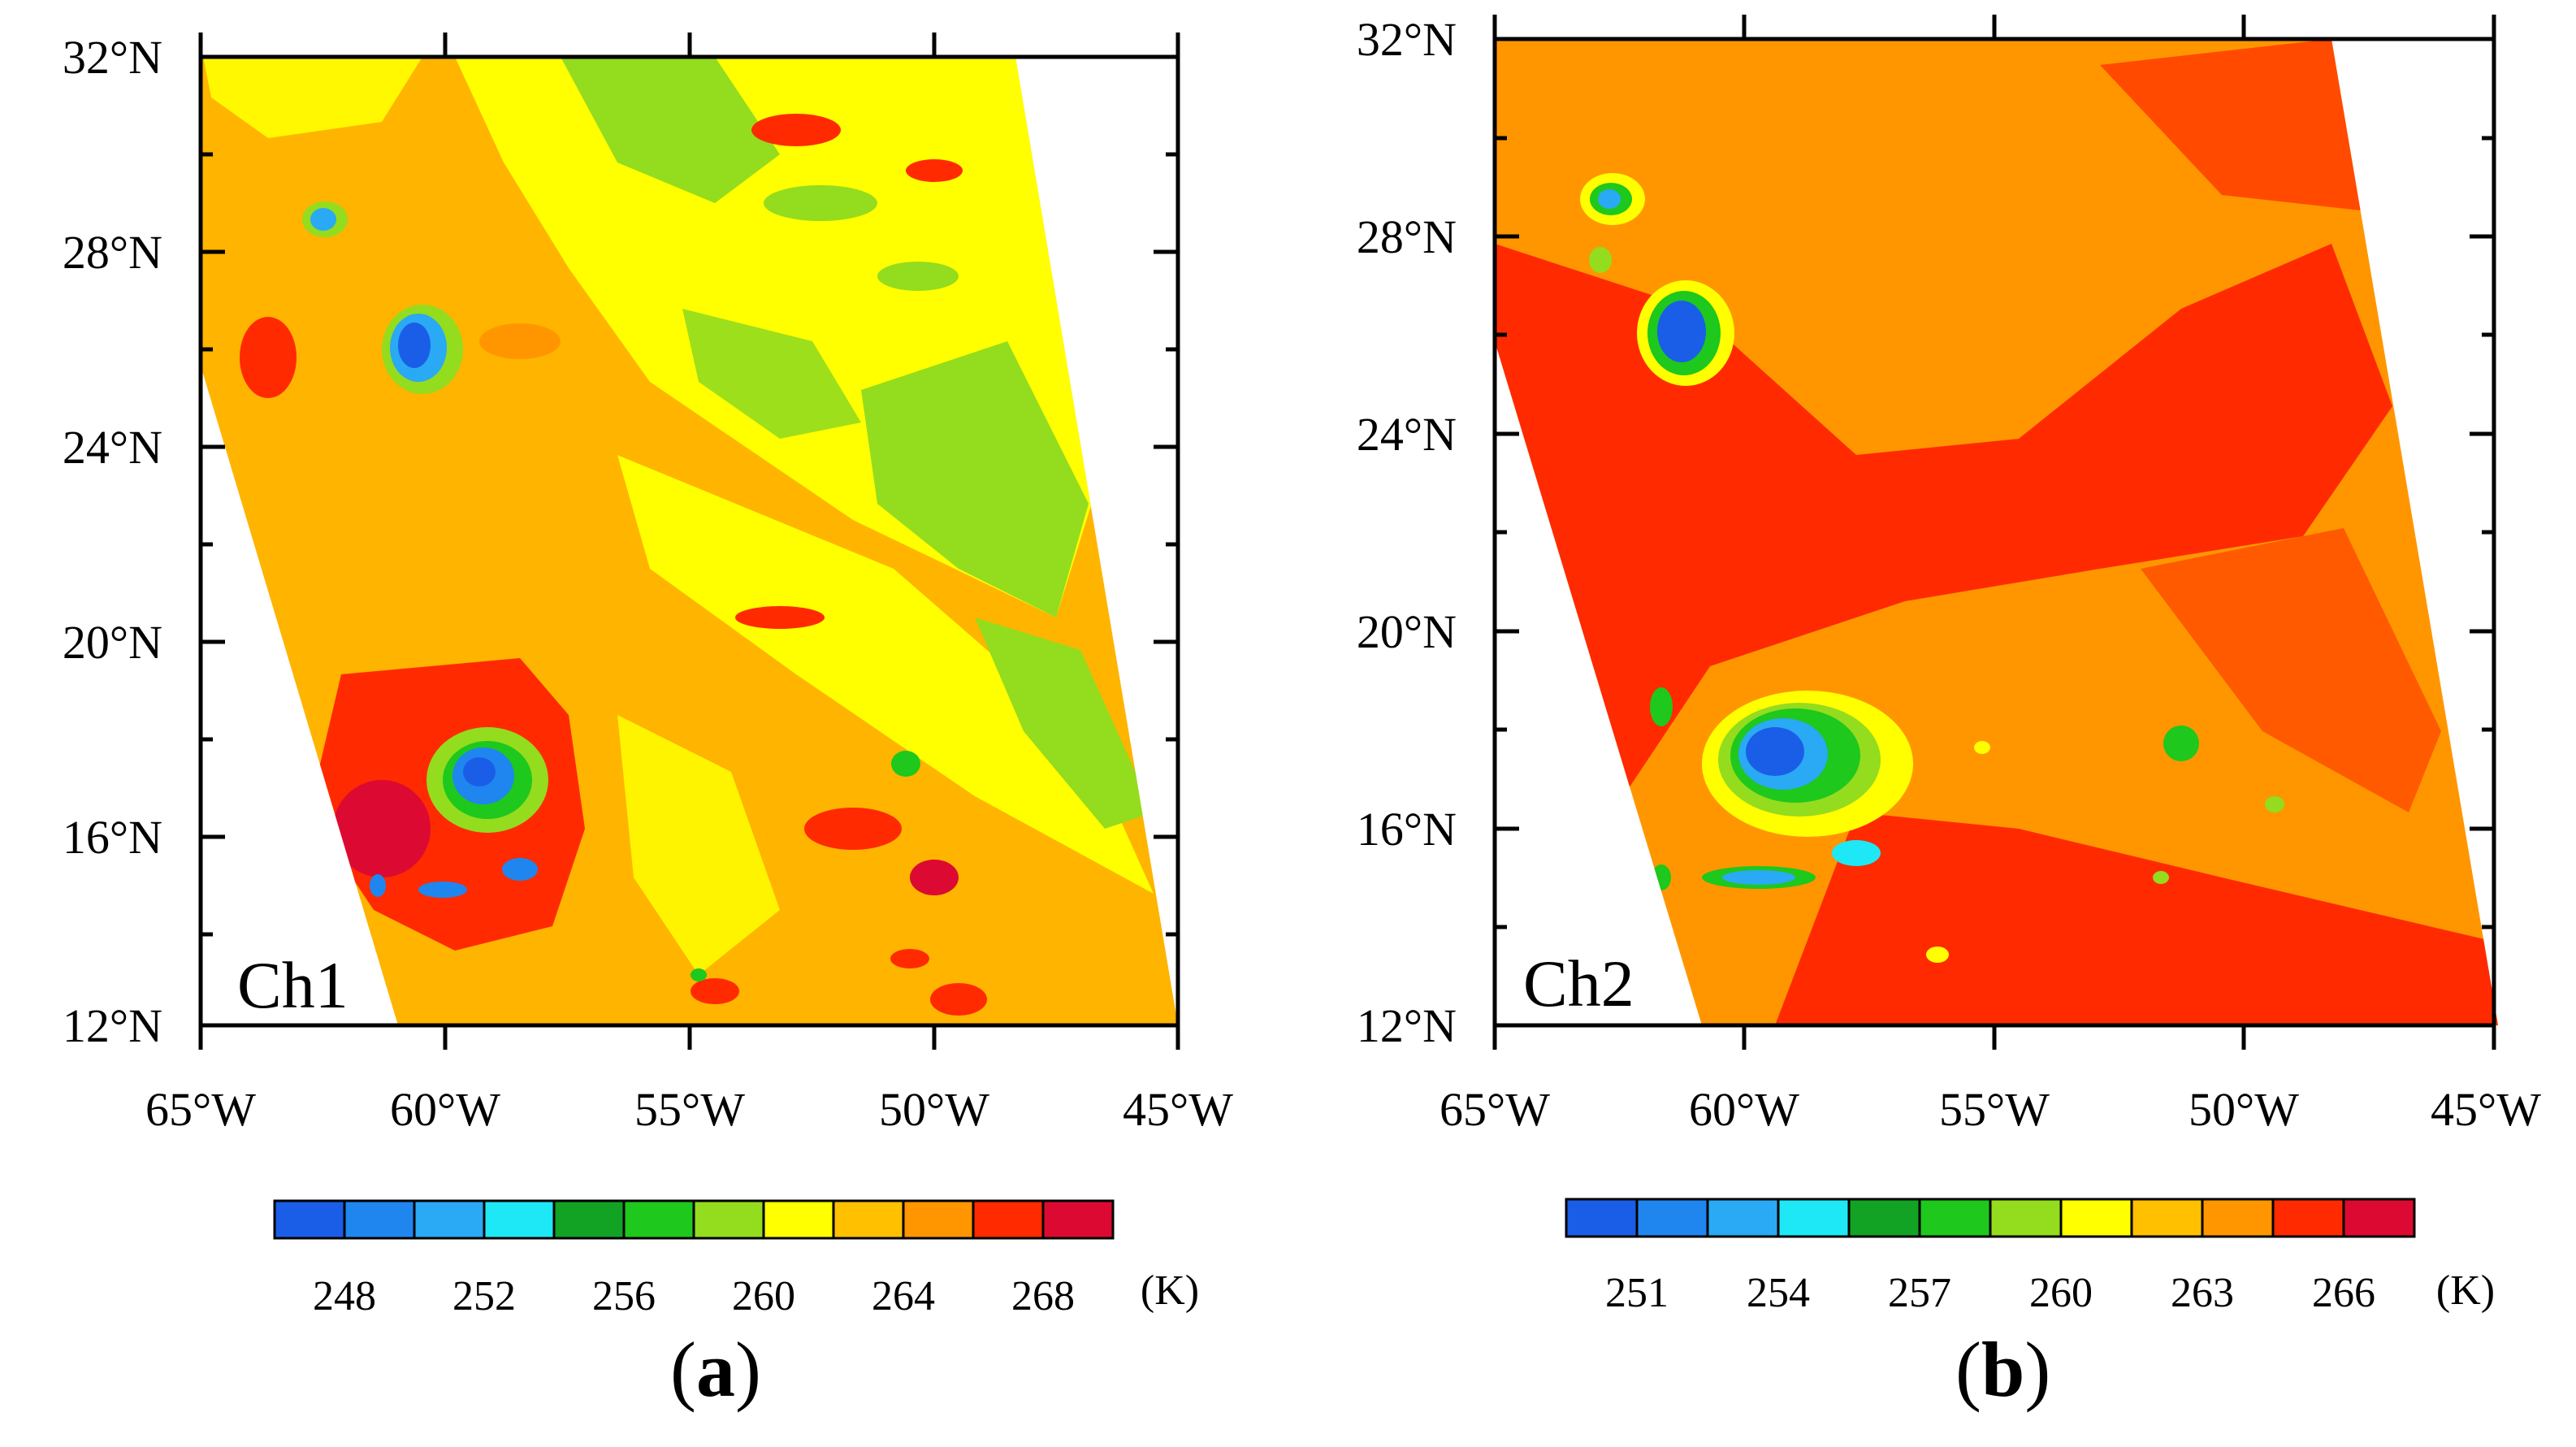  What do you see at coordinates (484, 1296) in the screenshot?
I see `colorbar-tick: 252` at bounding box center [484, 1296].